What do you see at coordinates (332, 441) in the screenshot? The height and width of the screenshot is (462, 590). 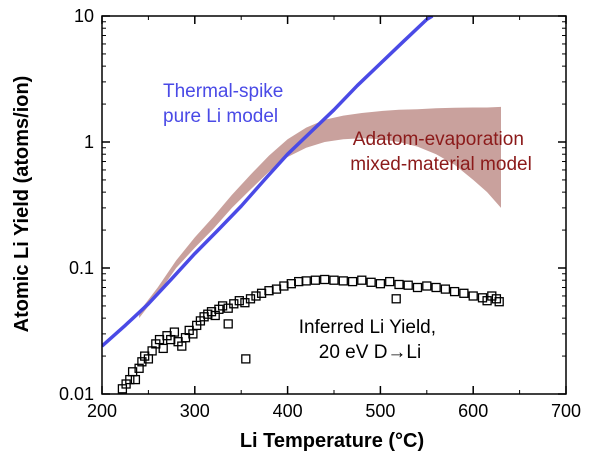 I see `x-axis-title: Li Temperature (°C)` at bounding box center [332, 441].